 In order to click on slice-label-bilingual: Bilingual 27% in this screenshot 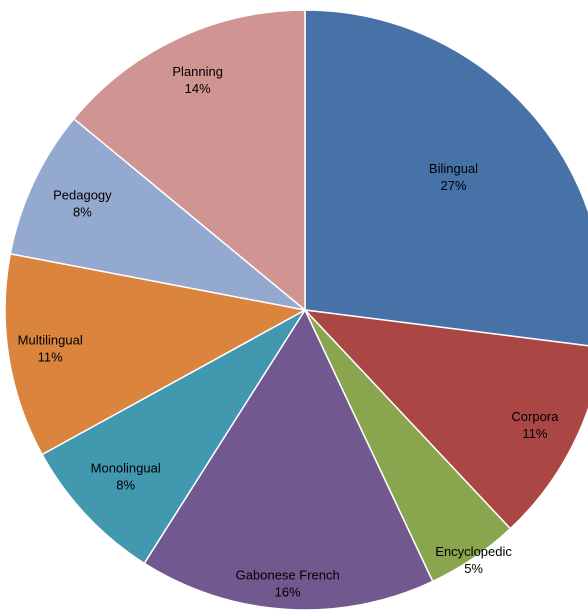, I will do `click(453, 177)`.